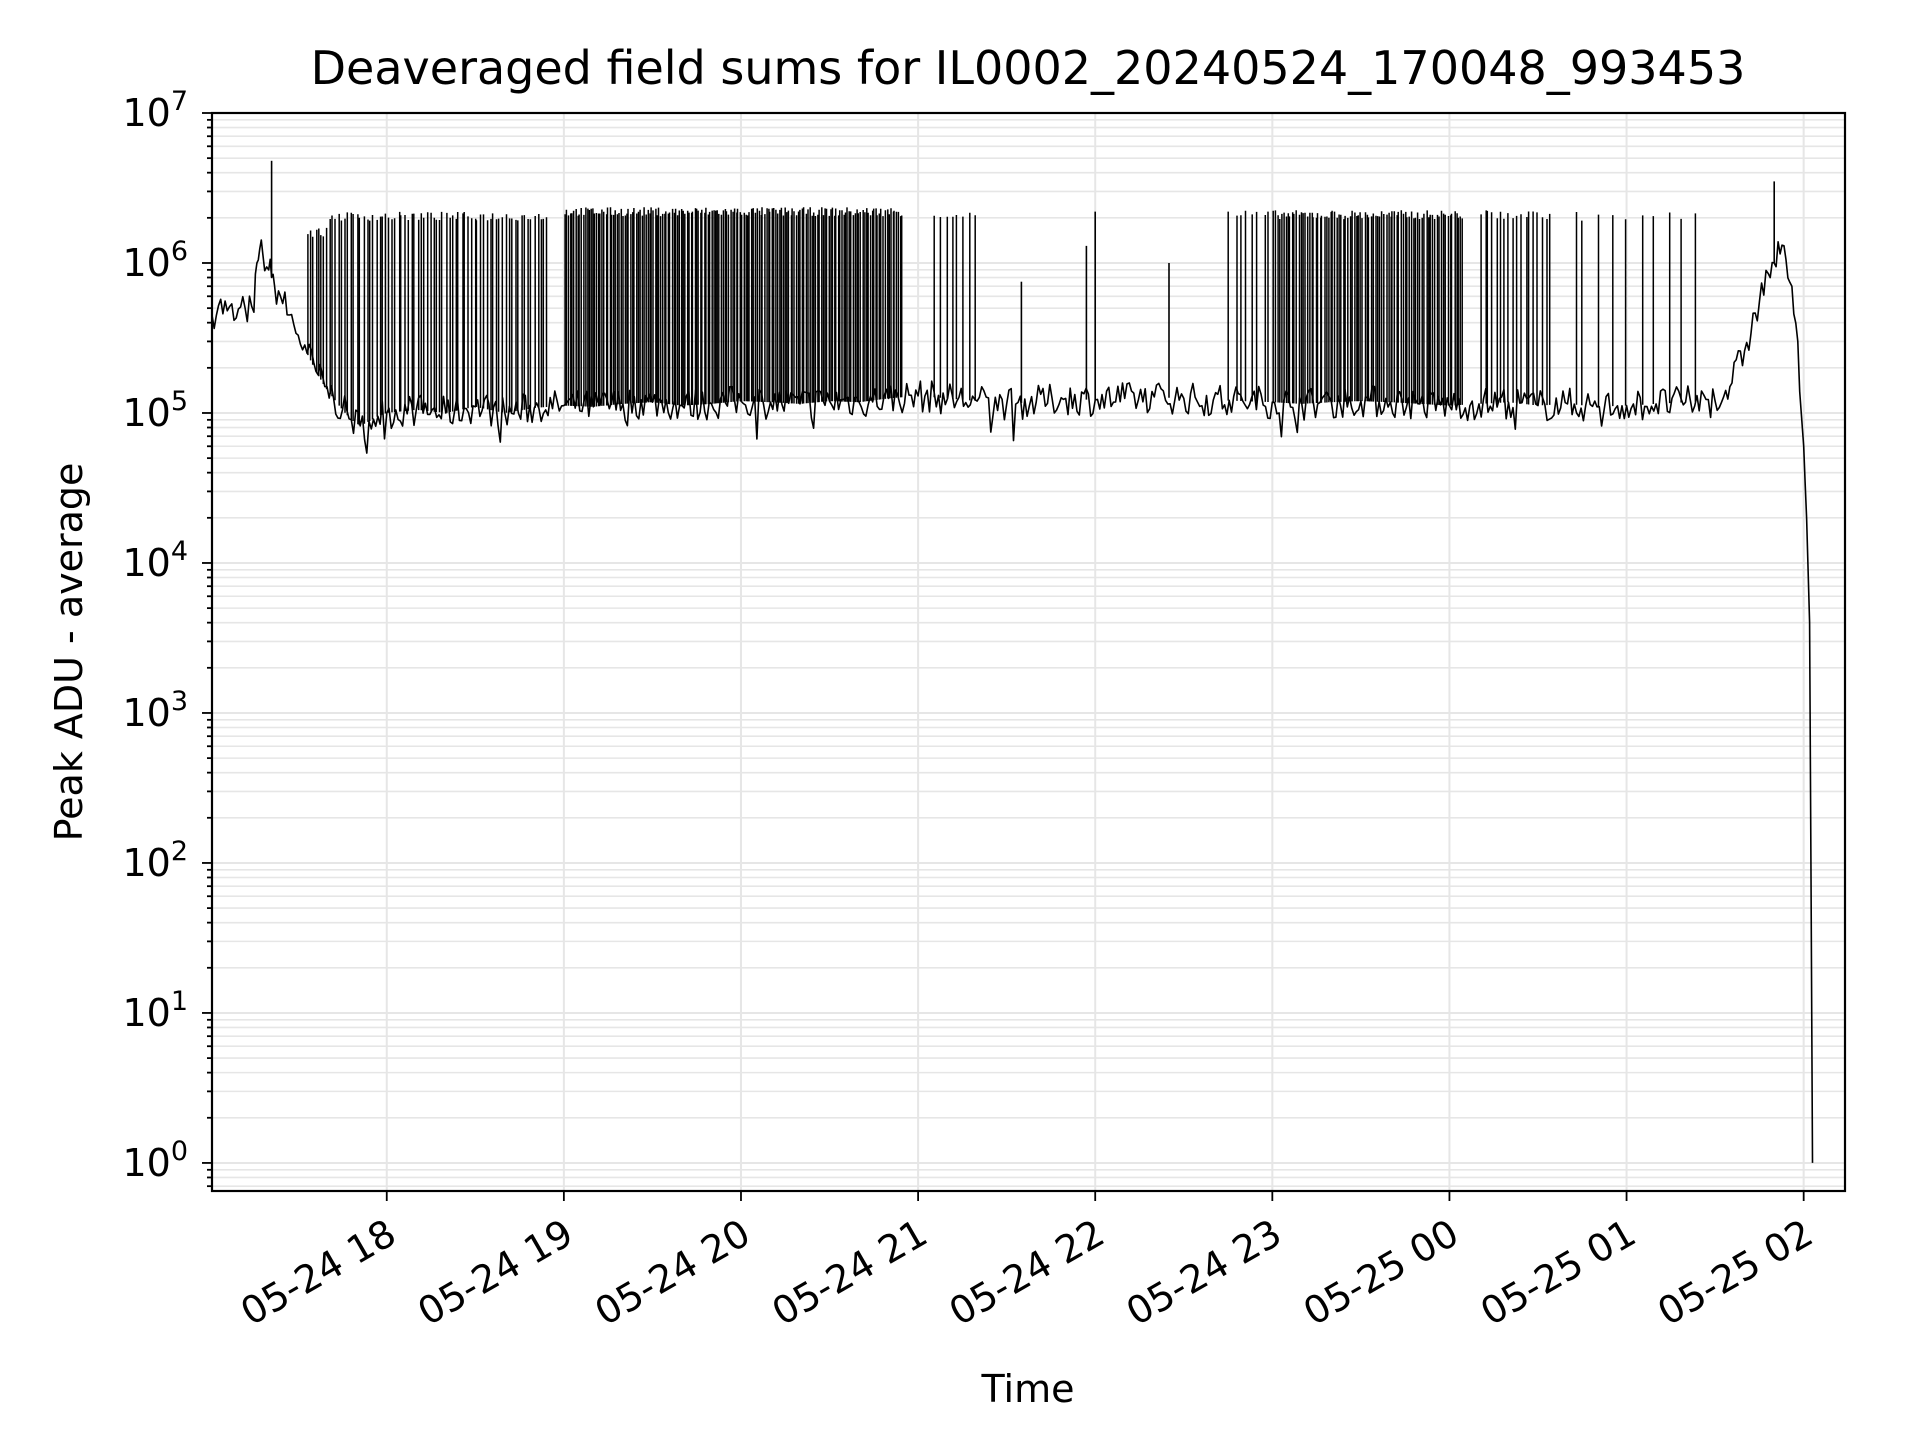 This screenshot has height=1440, width=1920. What do you see at coordinates (69, 652) in the screenshot?
I see `y-axis-label: Peak ADU - average` at bounding box center [69, 652].